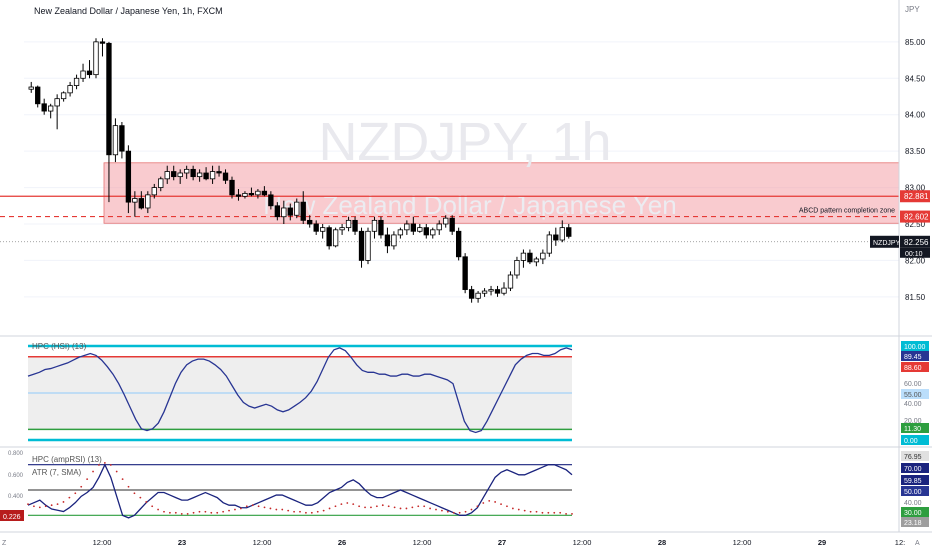  Describe the element at coordinates (884, 241) in the screenshot. I see `symbol-tag-bg` at that location.